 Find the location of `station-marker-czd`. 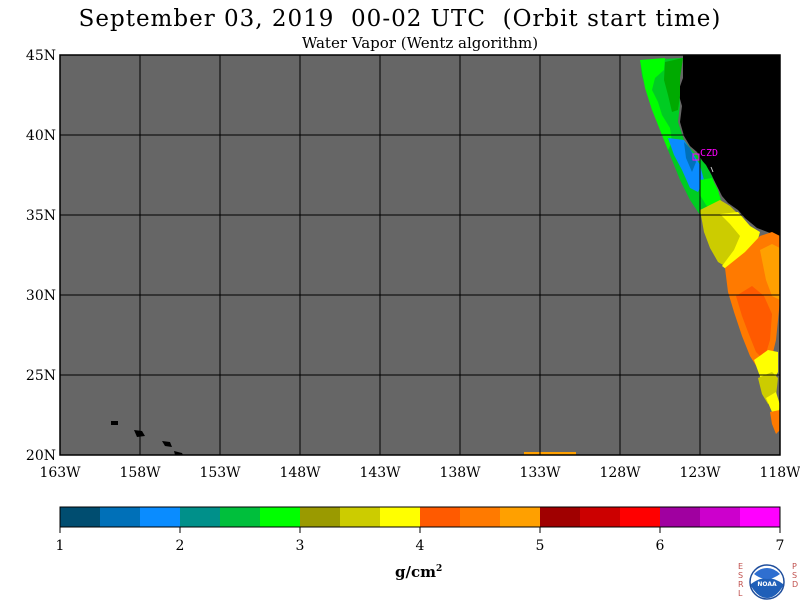

station-marker-czd is located at coordinates (703, 163).